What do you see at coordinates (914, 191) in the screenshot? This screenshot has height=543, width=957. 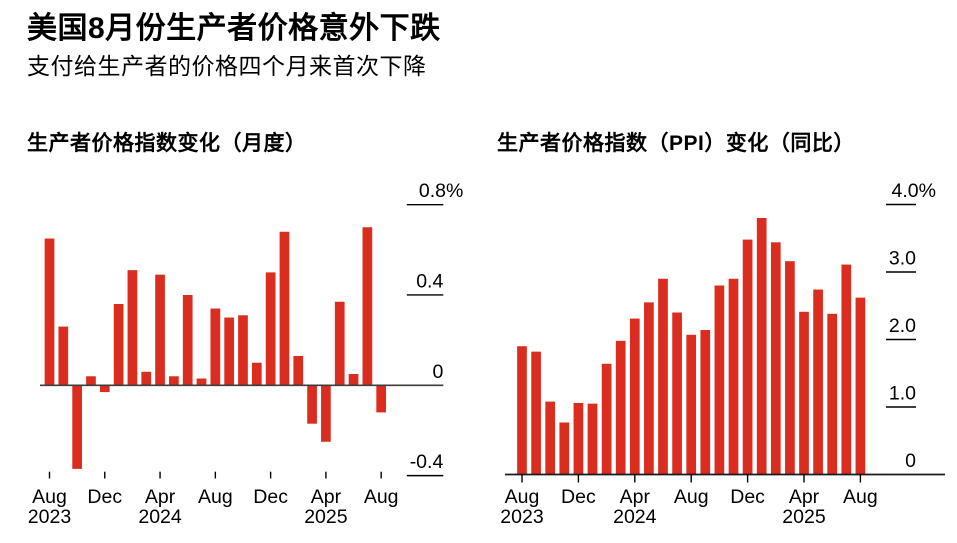 I see `y-tick-label: 4.0%` at bounding box center [914, 191].